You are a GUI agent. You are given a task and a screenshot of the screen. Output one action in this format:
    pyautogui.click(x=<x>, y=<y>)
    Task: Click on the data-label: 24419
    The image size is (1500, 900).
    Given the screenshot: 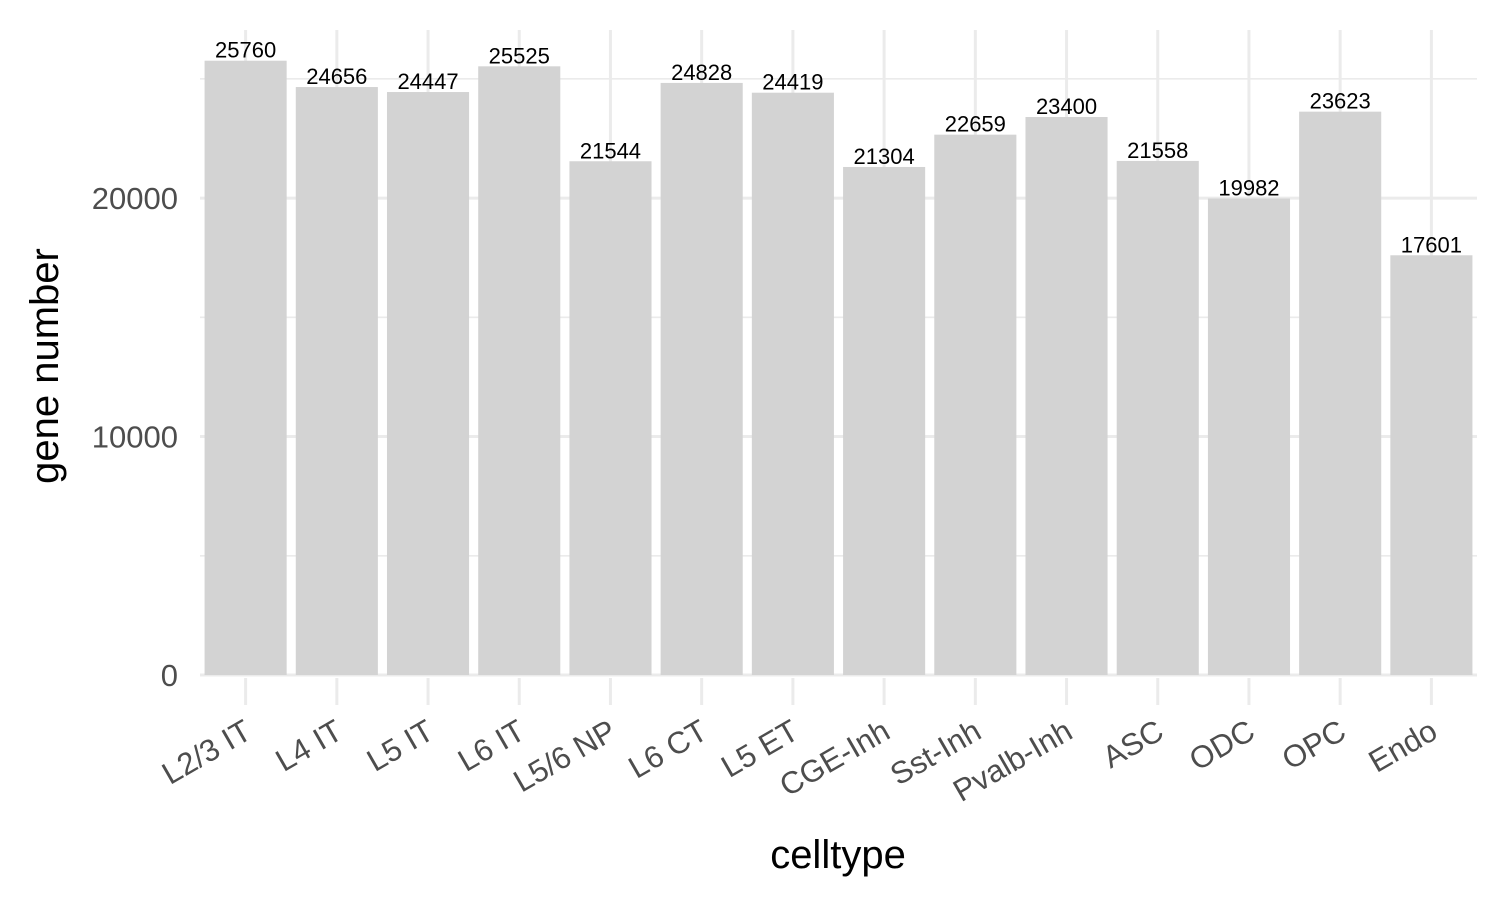 What is the action you would take?
    pyautogui.click(x=792, y=82)
    